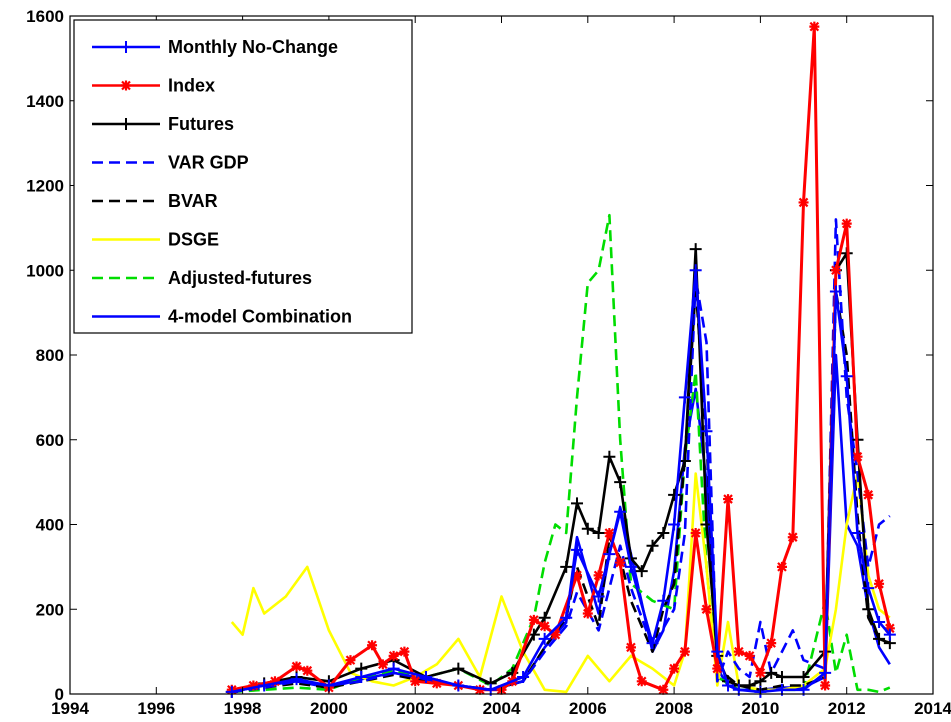 The height and width of the screenshot is (722, 951). What do you see at coordinates (126, 85) in the screenshot?
I see `legend-marker-index` at bounding box center [126, 85].